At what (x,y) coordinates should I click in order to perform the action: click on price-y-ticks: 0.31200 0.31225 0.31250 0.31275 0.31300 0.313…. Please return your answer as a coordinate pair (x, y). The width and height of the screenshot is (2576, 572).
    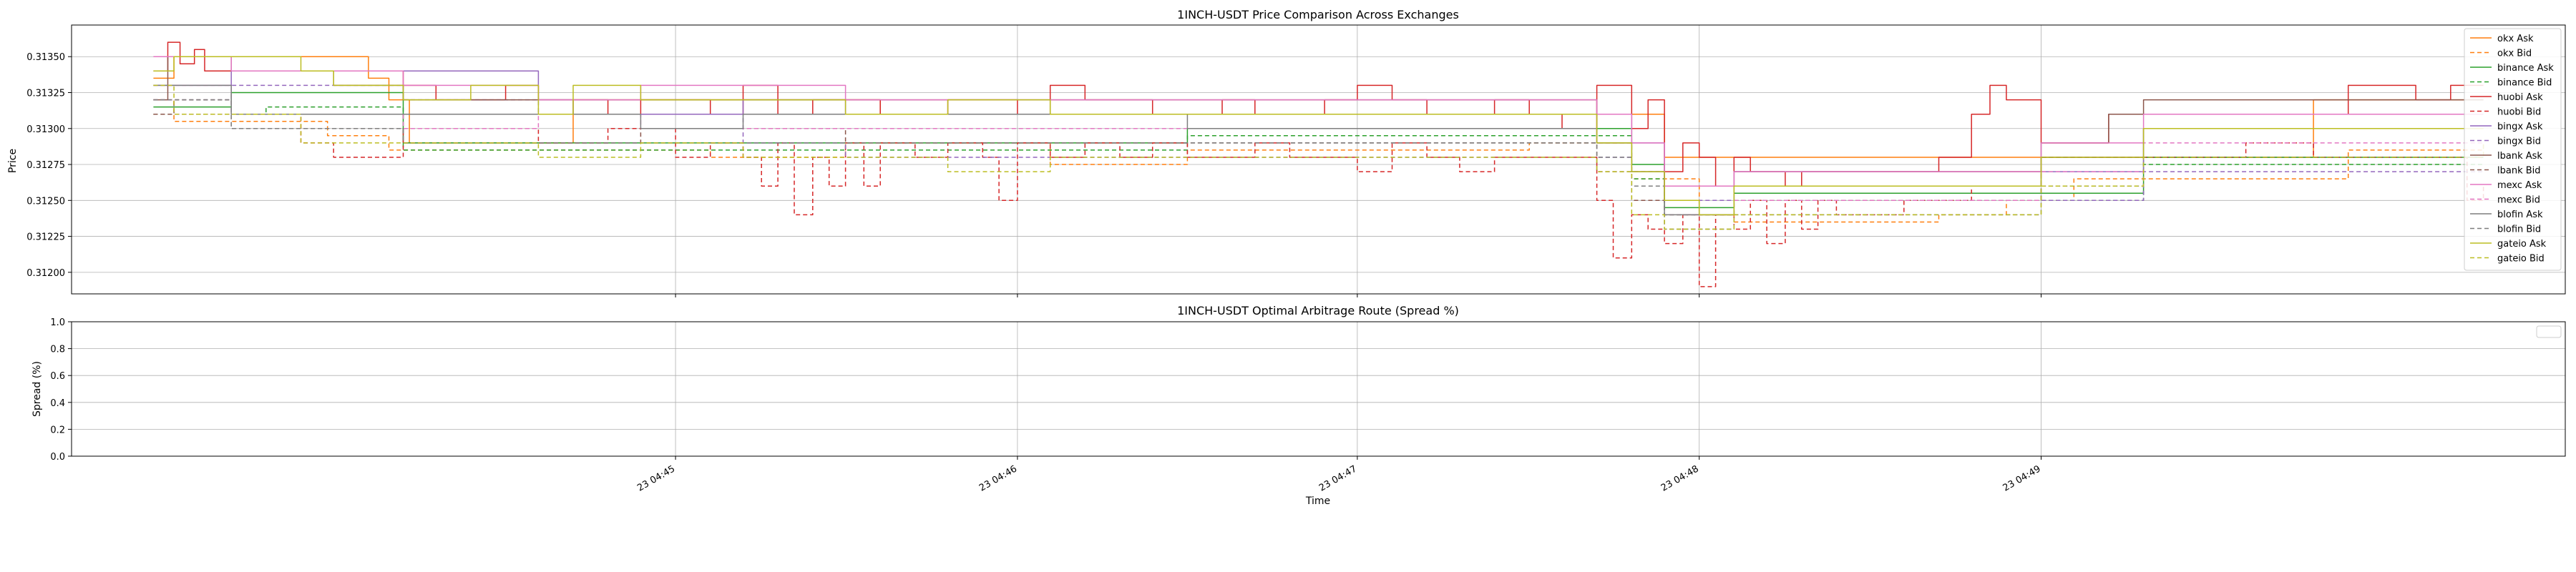
    Looking at the image, I should click on (49, 165).